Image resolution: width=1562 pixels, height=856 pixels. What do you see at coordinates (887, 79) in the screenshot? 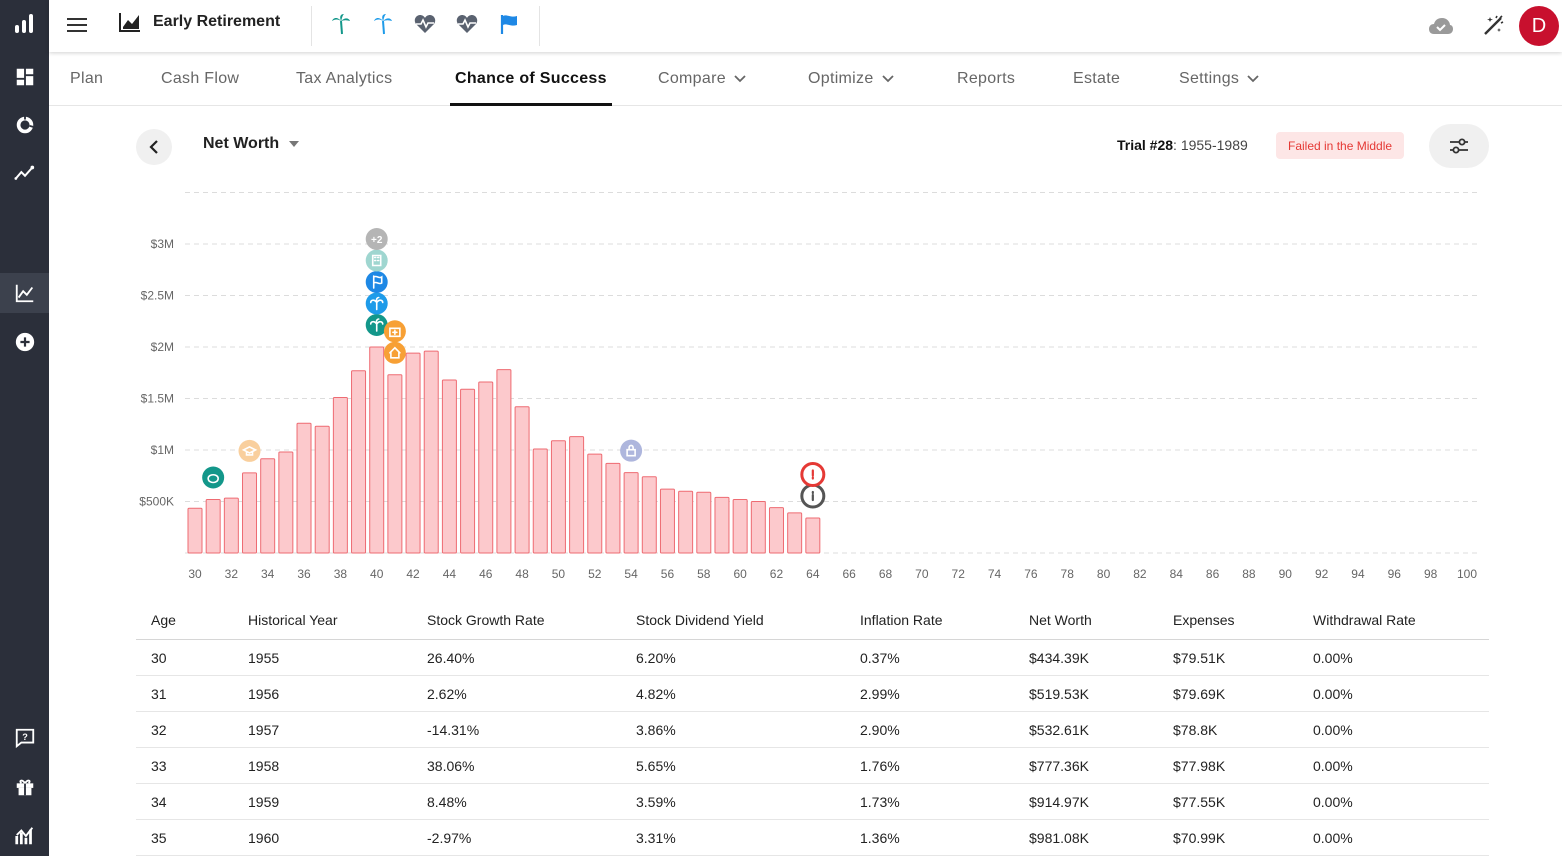
I see `chevron-down-icon` at bounding box center [887, 79].